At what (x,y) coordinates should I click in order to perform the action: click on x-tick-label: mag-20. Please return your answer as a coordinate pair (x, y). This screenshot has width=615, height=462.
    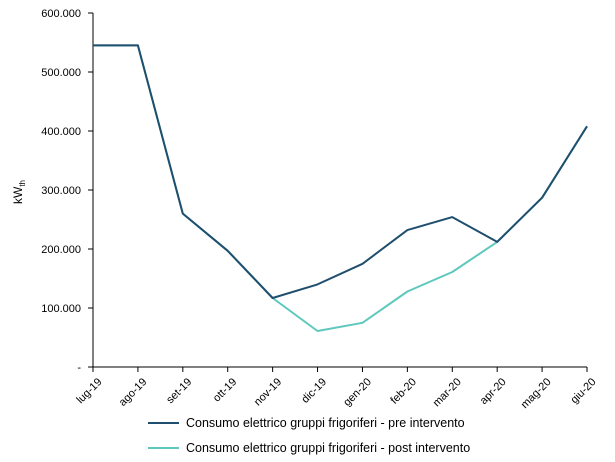
    Looking at the image, I should click on (536, 393).